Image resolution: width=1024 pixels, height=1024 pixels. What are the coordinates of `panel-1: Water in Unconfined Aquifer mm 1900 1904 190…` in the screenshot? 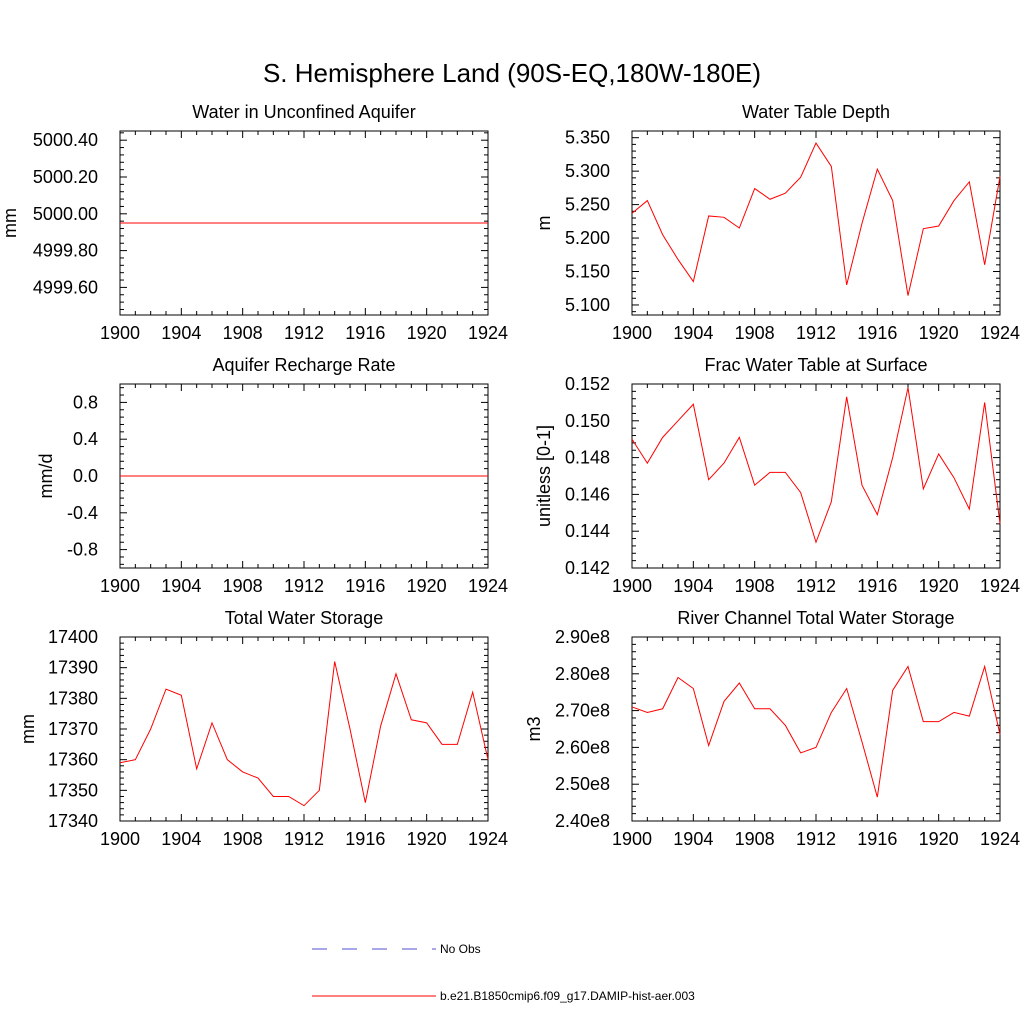 It's located at (254, 222).